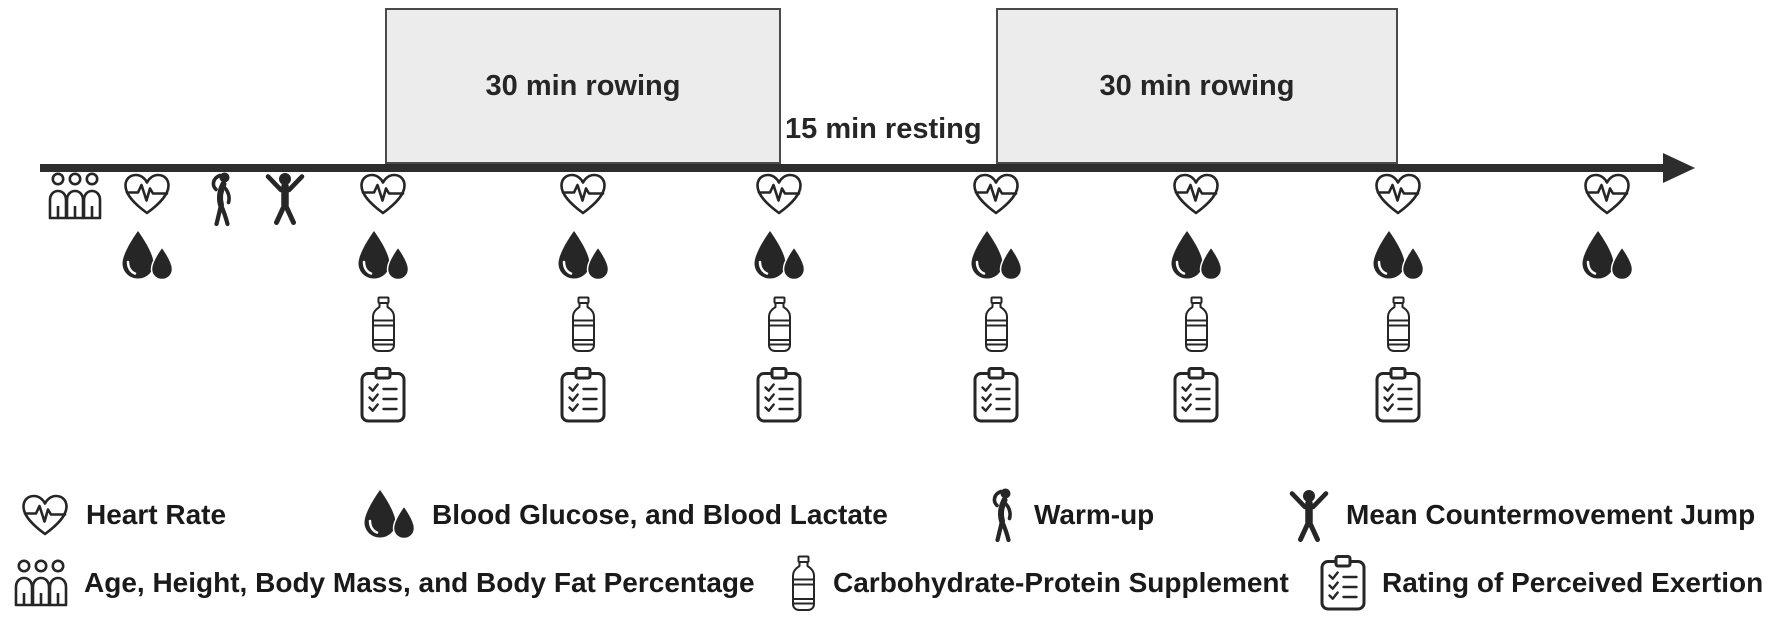 This screenshot has width=1772, height=619. I want to click on legend-item-supplement-bottle: Carbohydrate-Protein Supplement, so click(1039, 583).